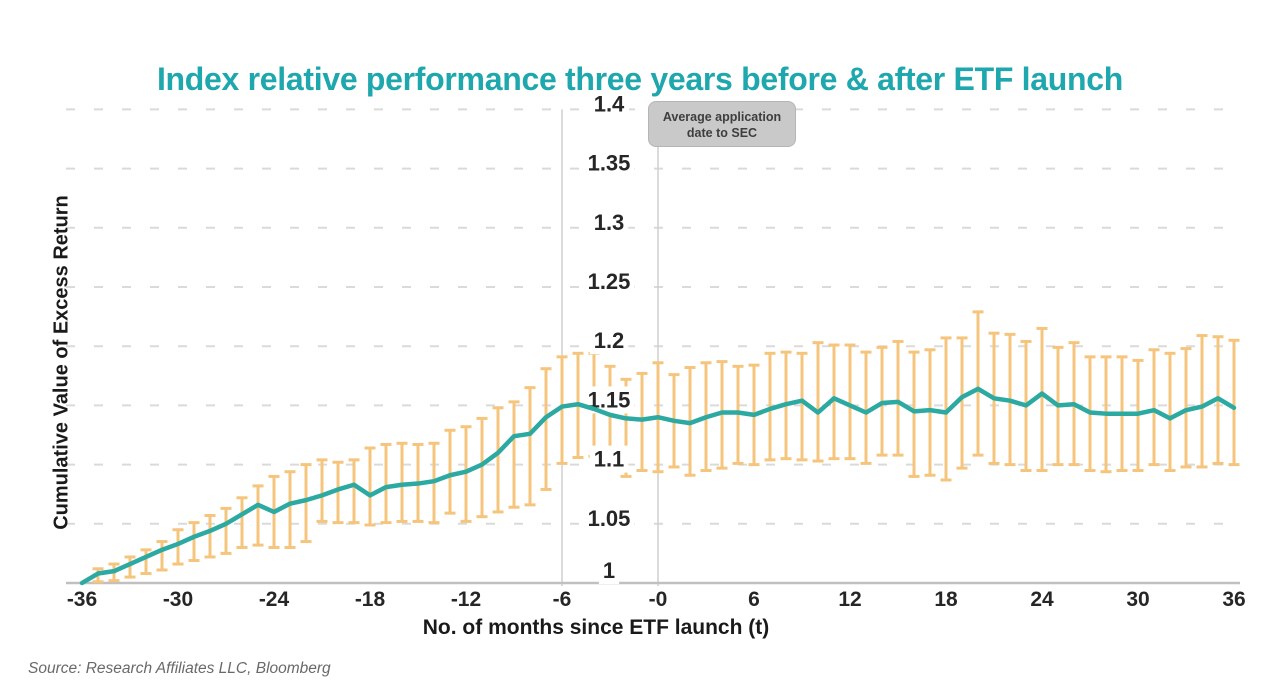 The height and width of the screenshot is (700, 1280). Describe the element at coordinates (946, 599) in the screenshot. I see `x-tick-label: 18` at that location.